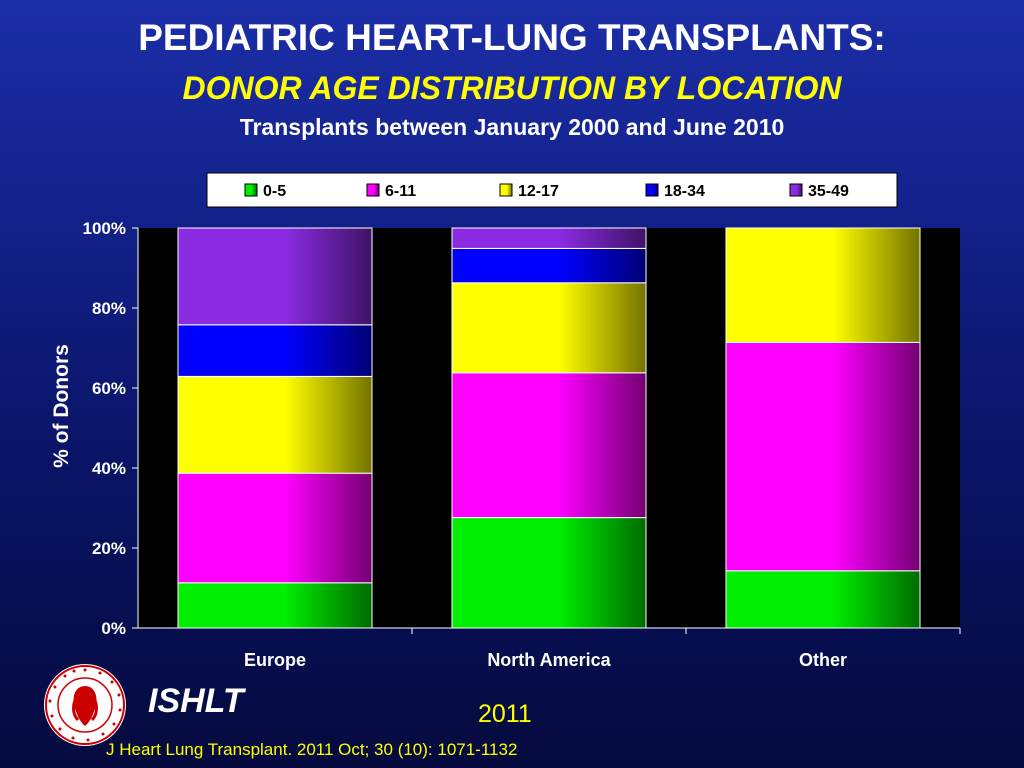  What do you see at coordinates (109, 308) in the screenshot?
I see `y-tick-label: 80%` at bounding box center [109, 308].